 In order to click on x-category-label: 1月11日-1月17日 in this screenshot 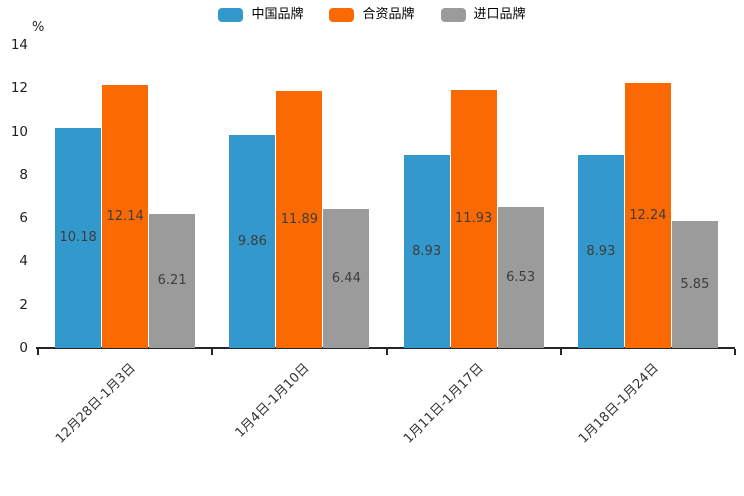, I will do `click(444, 403)`.